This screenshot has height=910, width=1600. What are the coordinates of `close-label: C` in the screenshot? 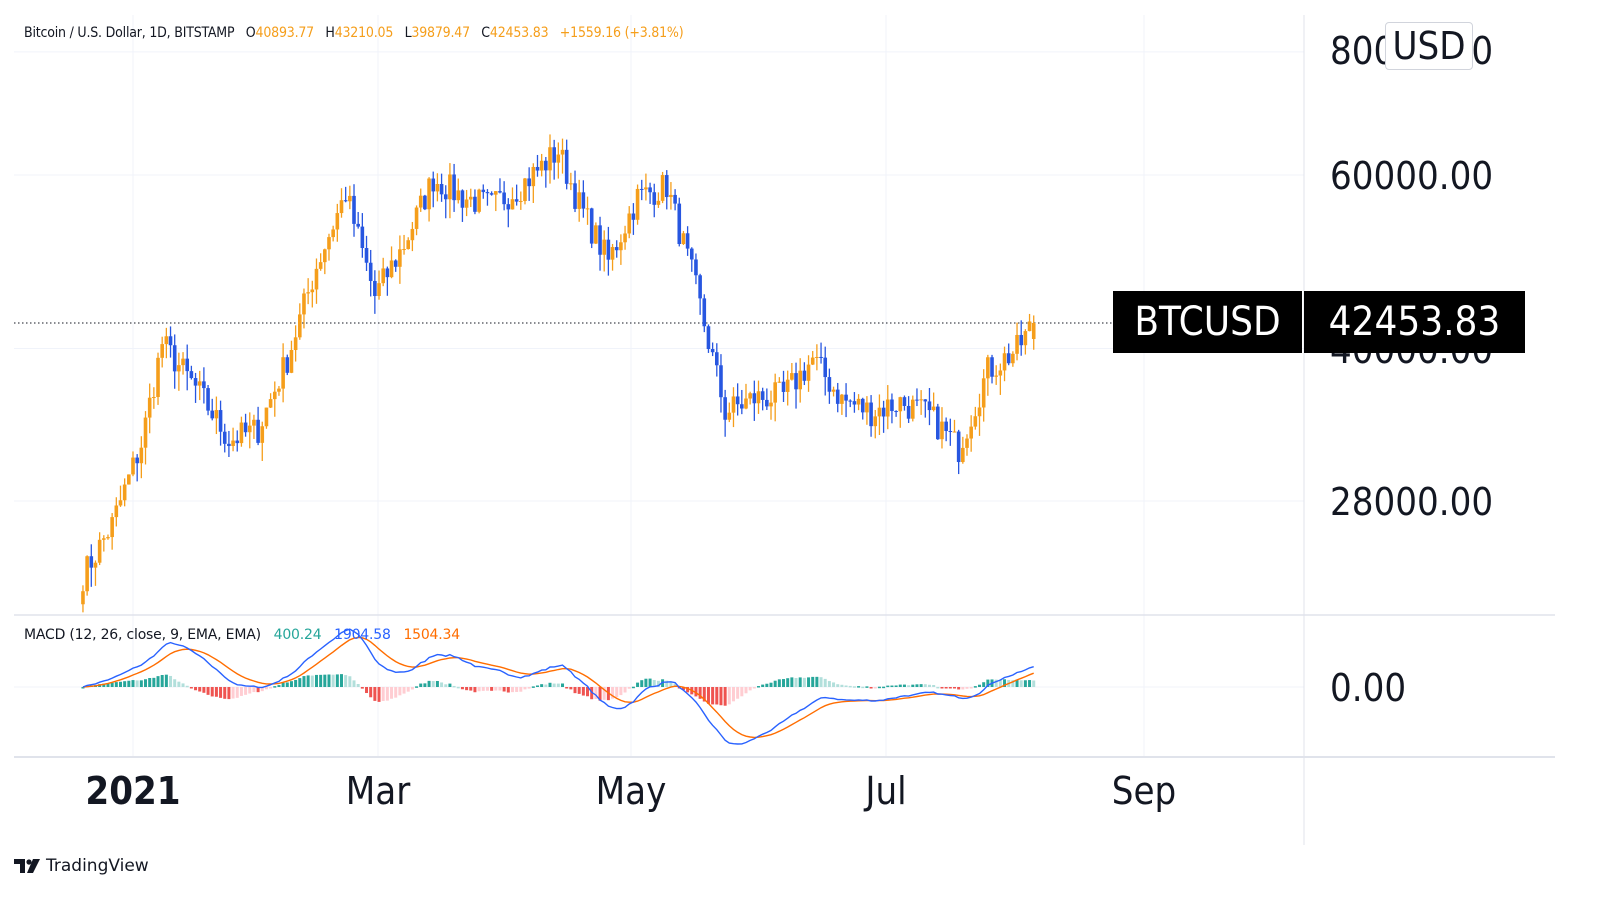 It's located at (485, 33).